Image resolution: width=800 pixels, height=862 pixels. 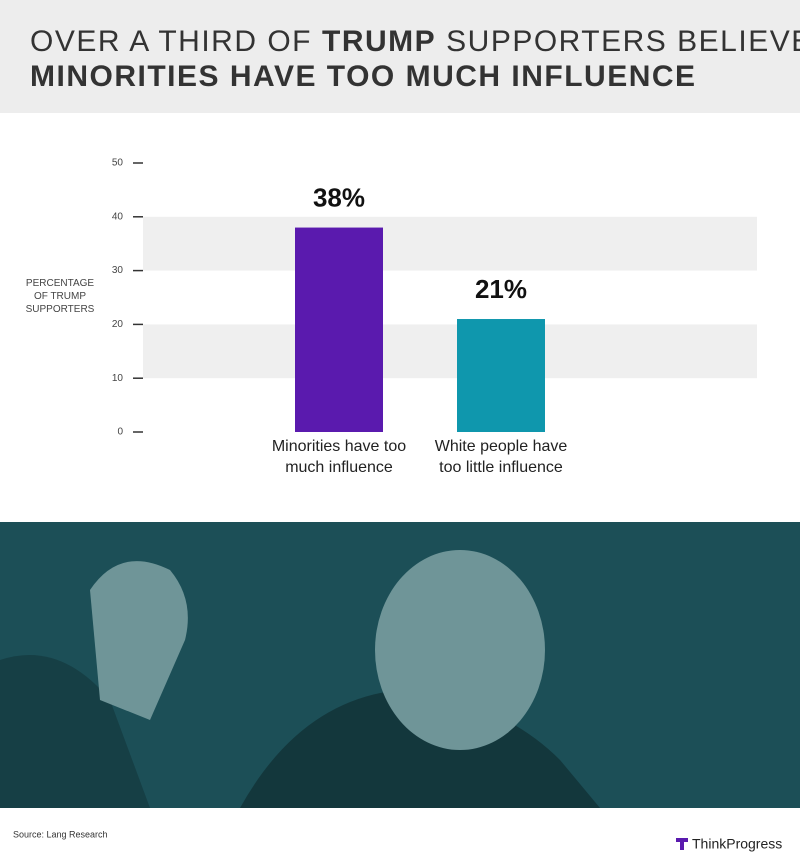 I want to click on title-part: OVER A THIRD OF, so click(x=171, y=41).